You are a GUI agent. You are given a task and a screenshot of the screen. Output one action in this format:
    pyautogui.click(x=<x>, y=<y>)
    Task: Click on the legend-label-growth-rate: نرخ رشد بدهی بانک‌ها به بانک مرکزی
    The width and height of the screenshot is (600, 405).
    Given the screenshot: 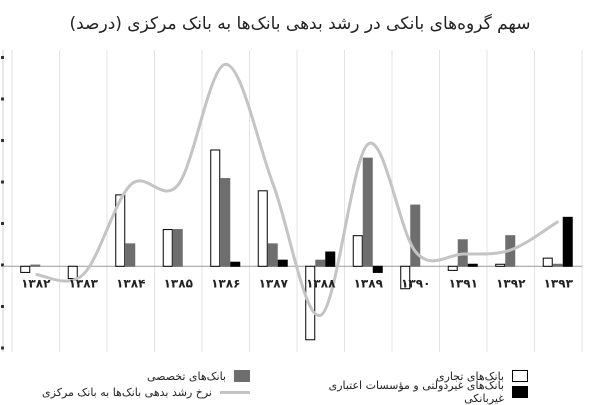 What is the action you would take?
    pyautogui.click(x=127, y=392)
    